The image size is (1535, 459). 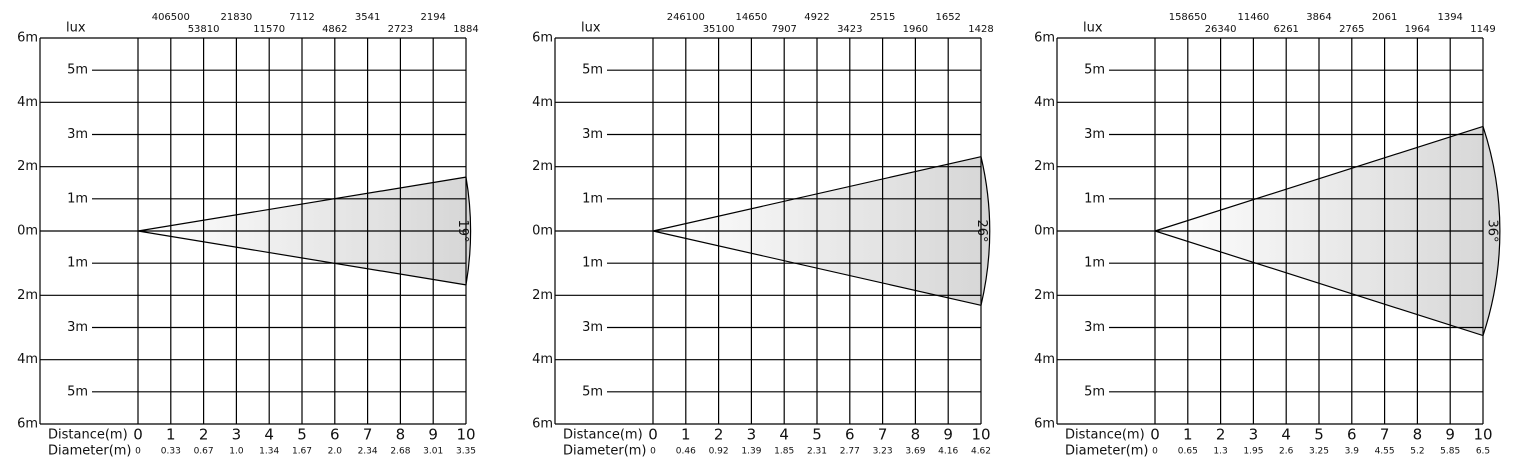 I want to click on diameter-value: 4.16, so click(x=948, y=452).